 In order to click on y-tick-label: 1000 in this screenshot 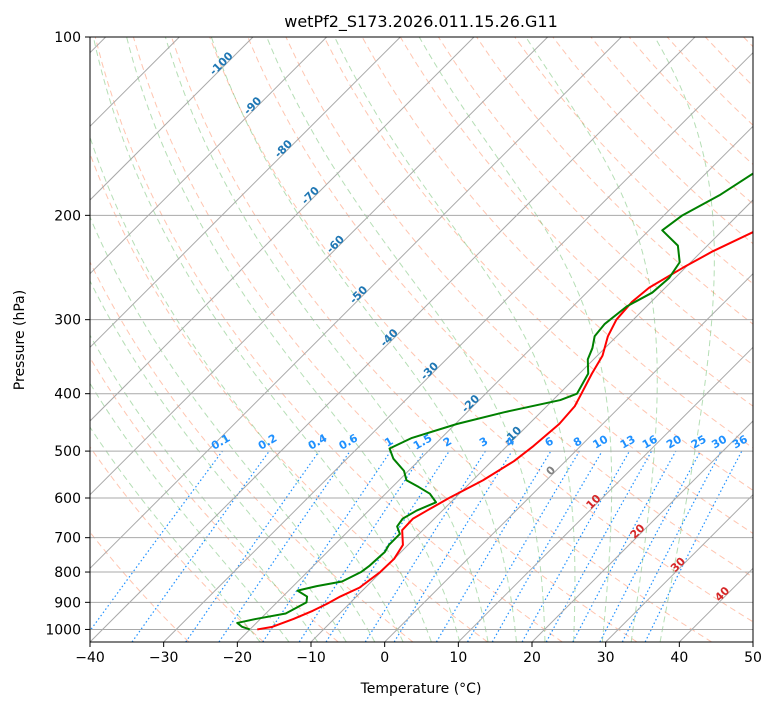, I will do `click(63, 630)`.